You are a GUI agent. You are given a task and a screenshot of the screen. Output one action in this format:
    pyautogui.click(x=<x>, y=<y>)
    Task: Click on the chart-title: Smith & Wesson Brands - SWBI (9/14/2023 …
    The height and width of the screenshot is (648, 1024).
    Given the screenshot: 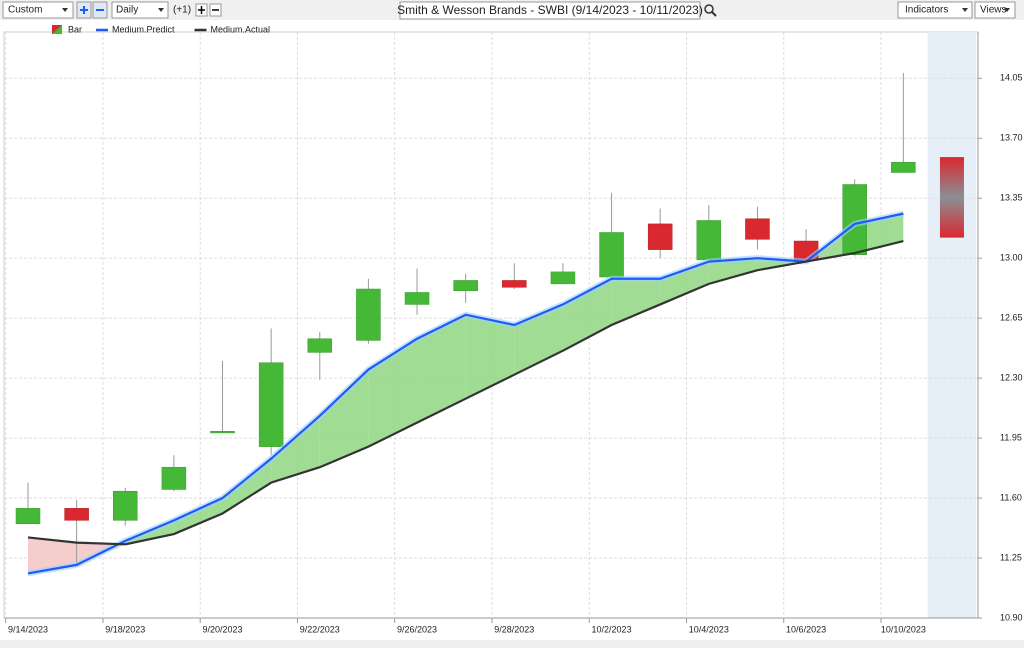 What is the action you would take?
    pyautogui.click(x=550, y=10)
    